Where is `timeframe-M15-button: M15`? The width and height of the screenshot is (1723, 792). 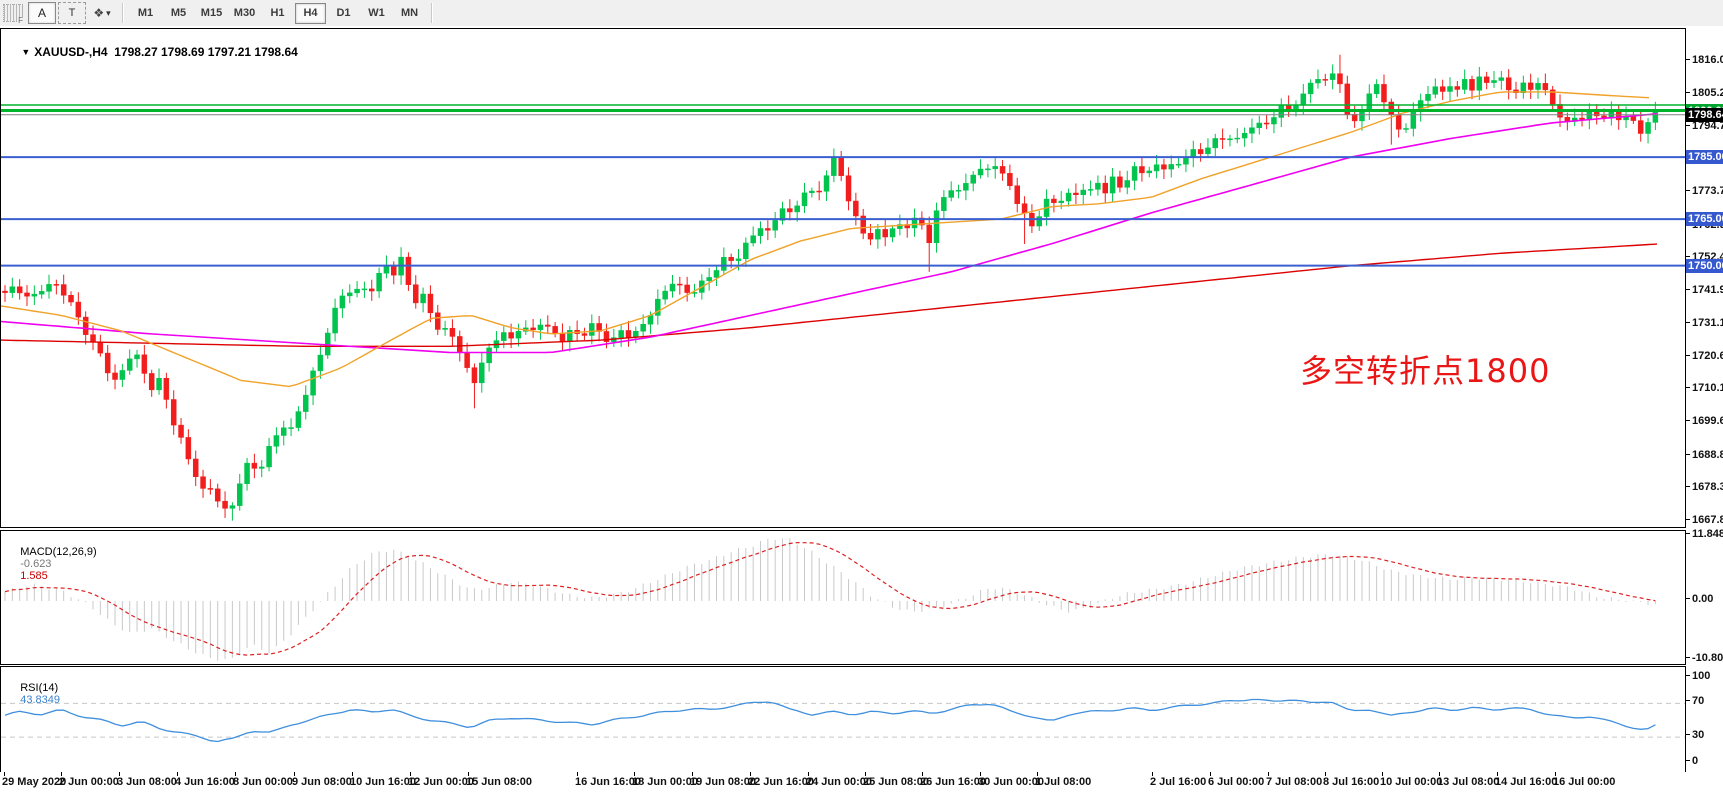 timeframe-M15-button: M15 is located at coordinates (211, 13).